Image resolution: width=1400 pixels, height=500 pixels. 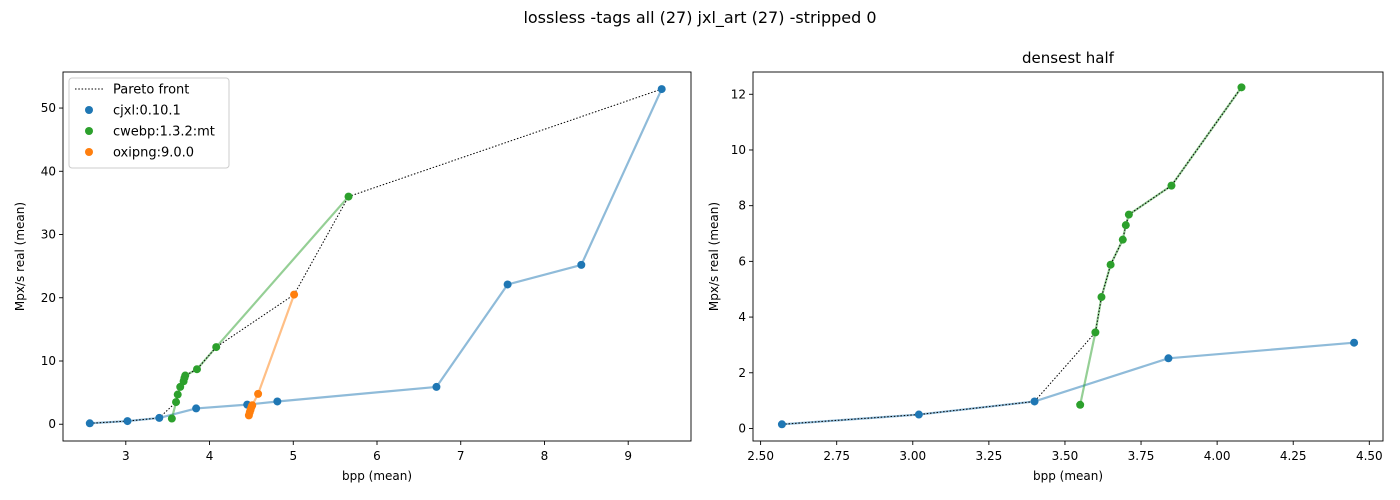 I want to click on series-line-cwebp, so click(x=1161, y=246).